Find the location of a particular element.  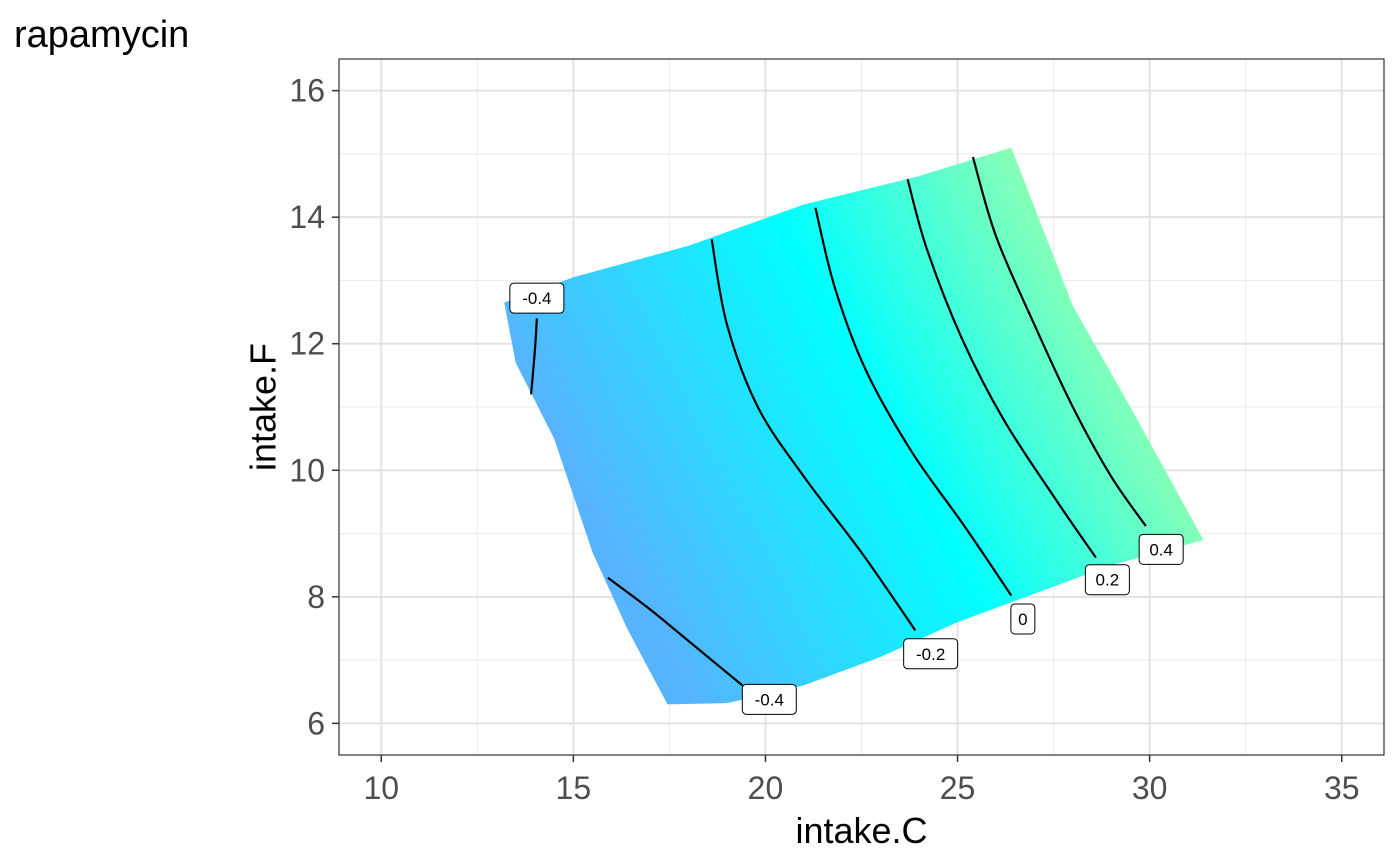

chart-title: rapamycin is located at coordinates (102, 35).